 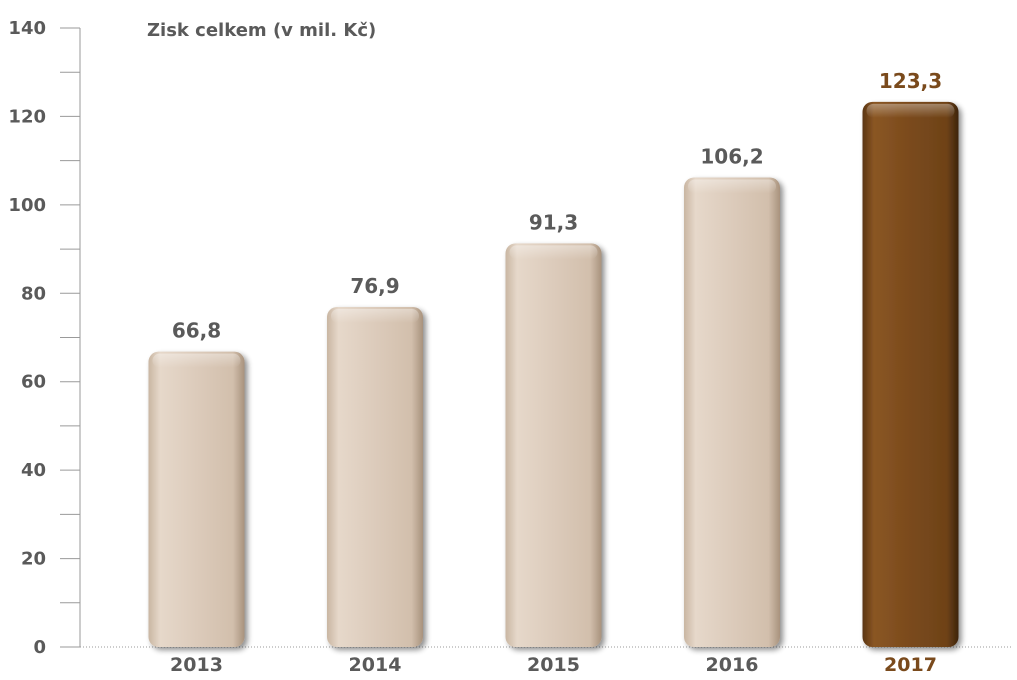 I want to click on value-label: 66,8, so click(x=196, y=331).